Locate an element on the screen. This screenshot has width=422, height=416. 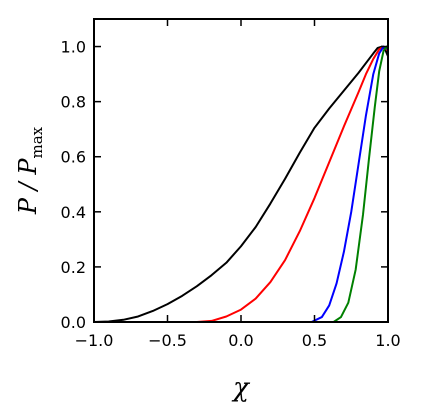
y-tick-label: 1.0 is located at coordinates (73, 47).